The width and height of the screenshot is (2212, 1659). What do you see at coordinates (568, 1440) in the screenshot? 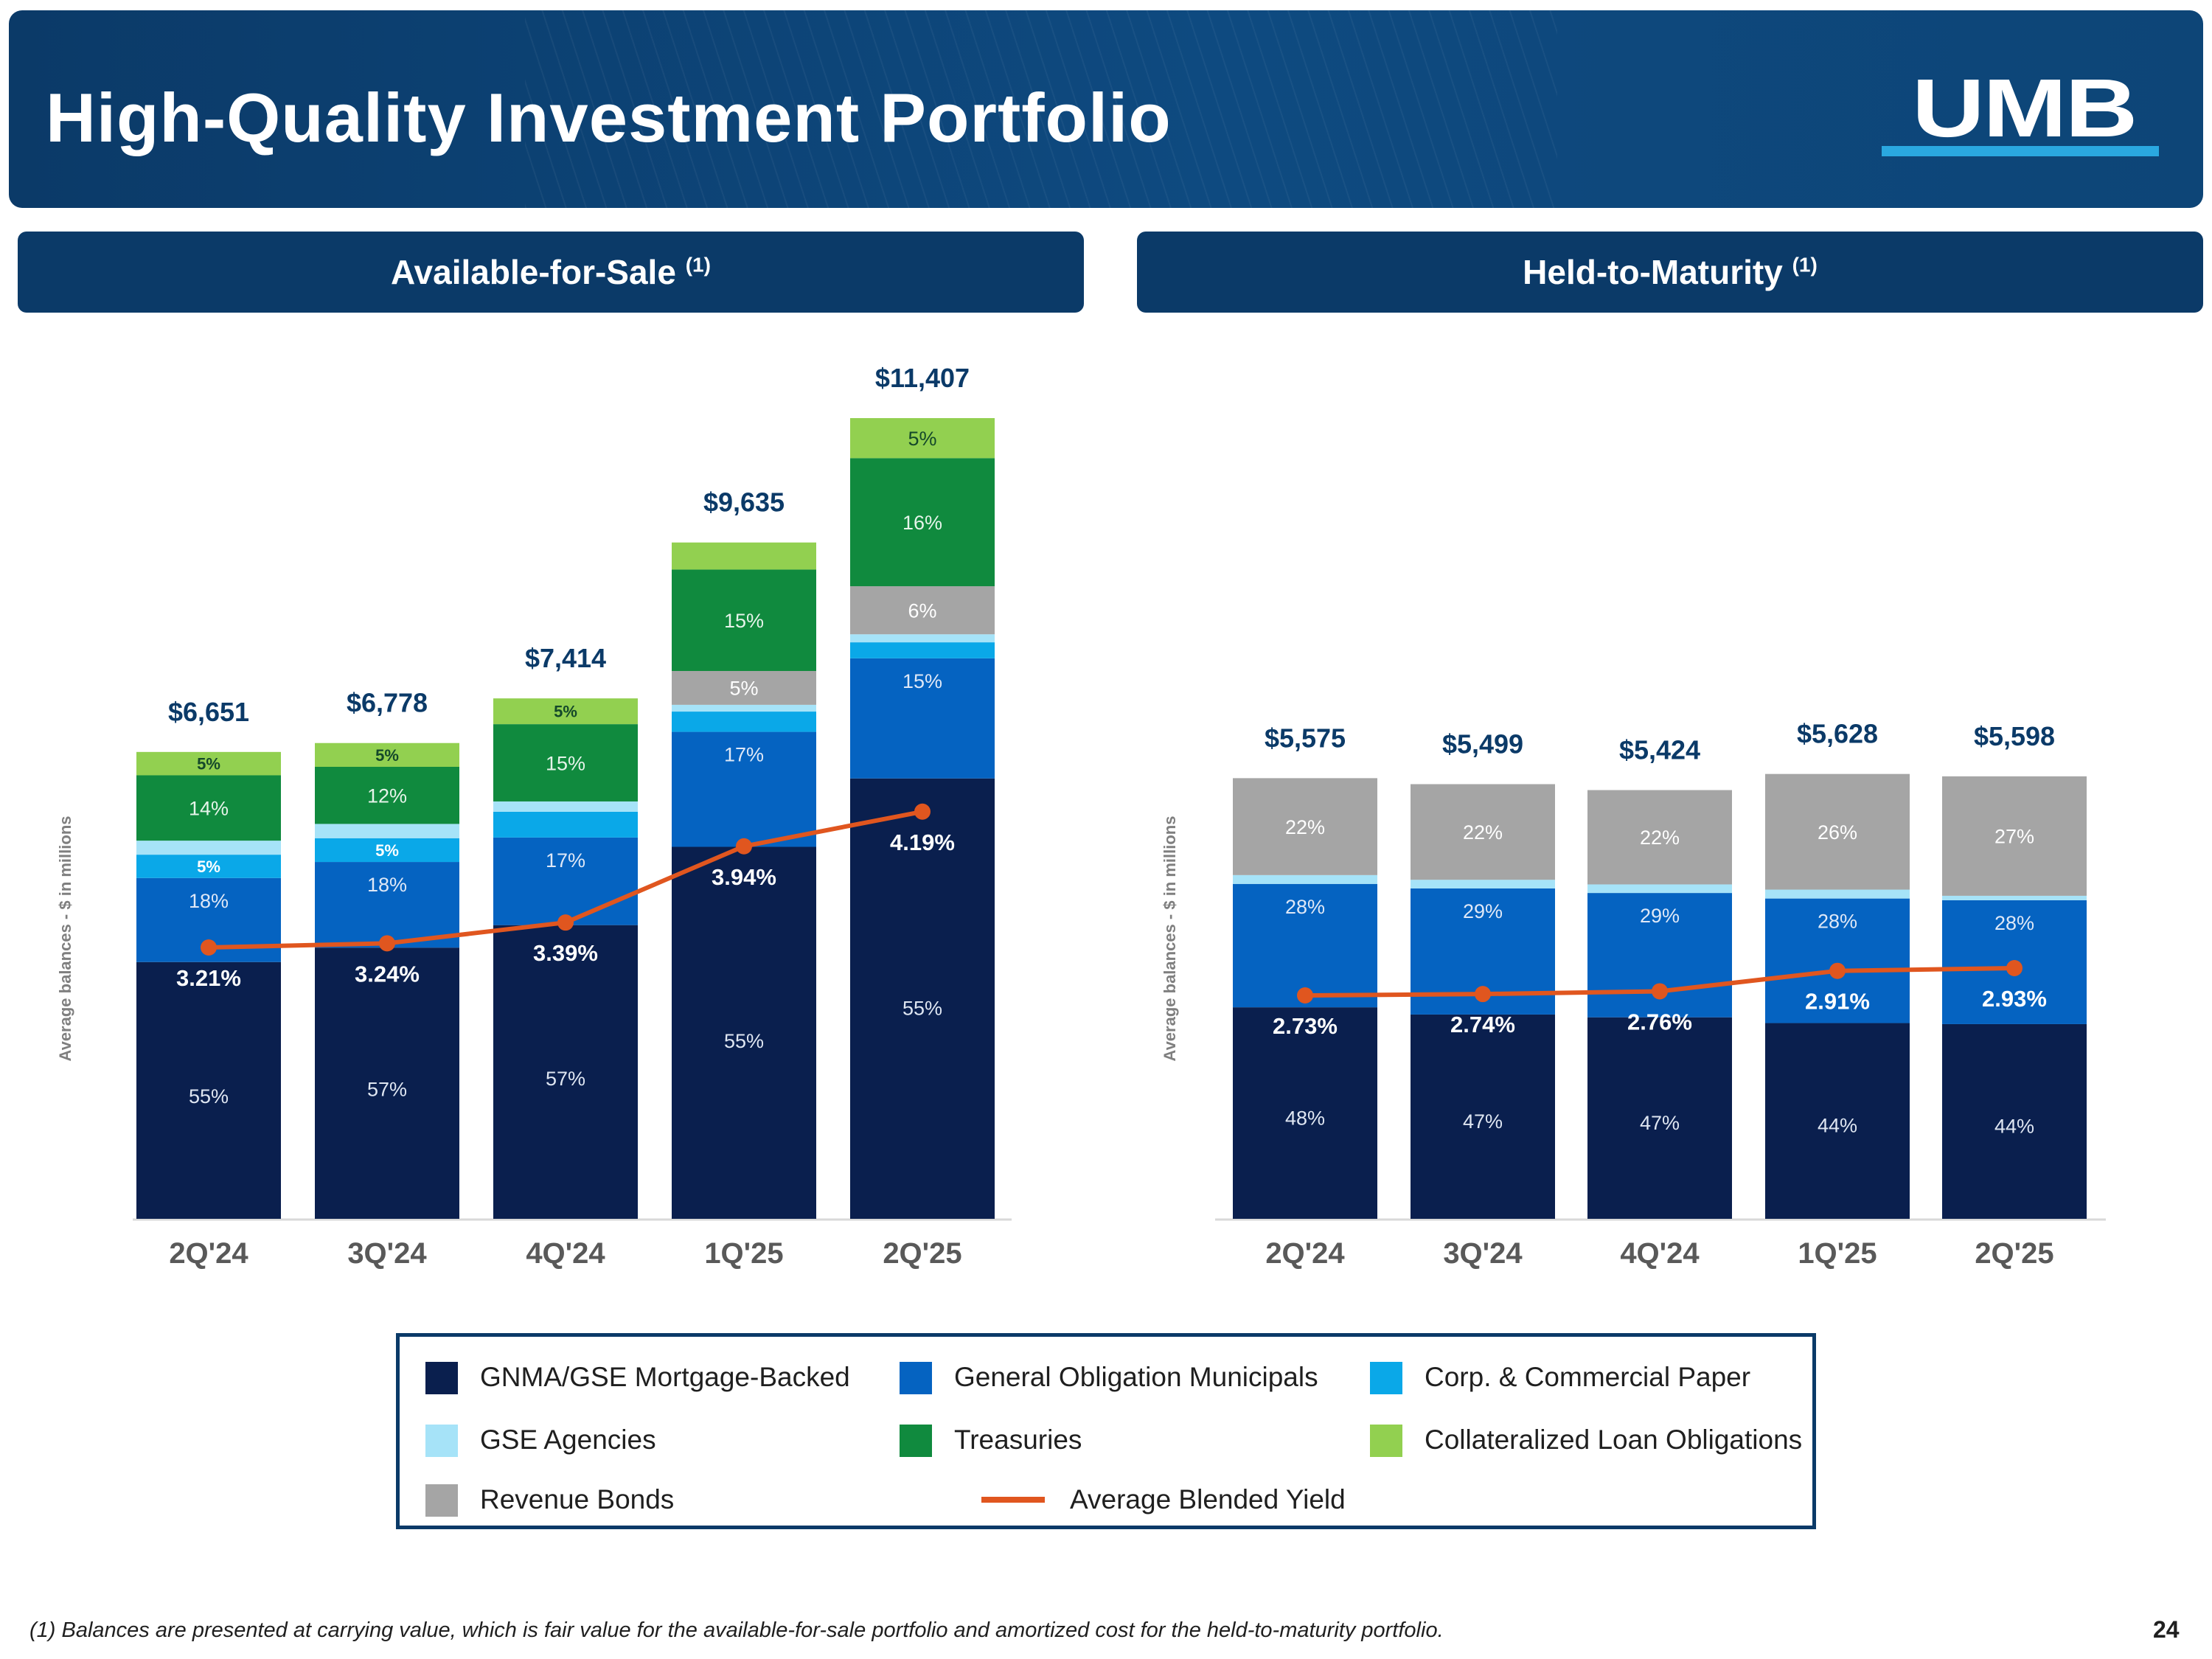
I see `legend-label-gse-agencies: GSE Agencies` at bounding box center [568, 1440].